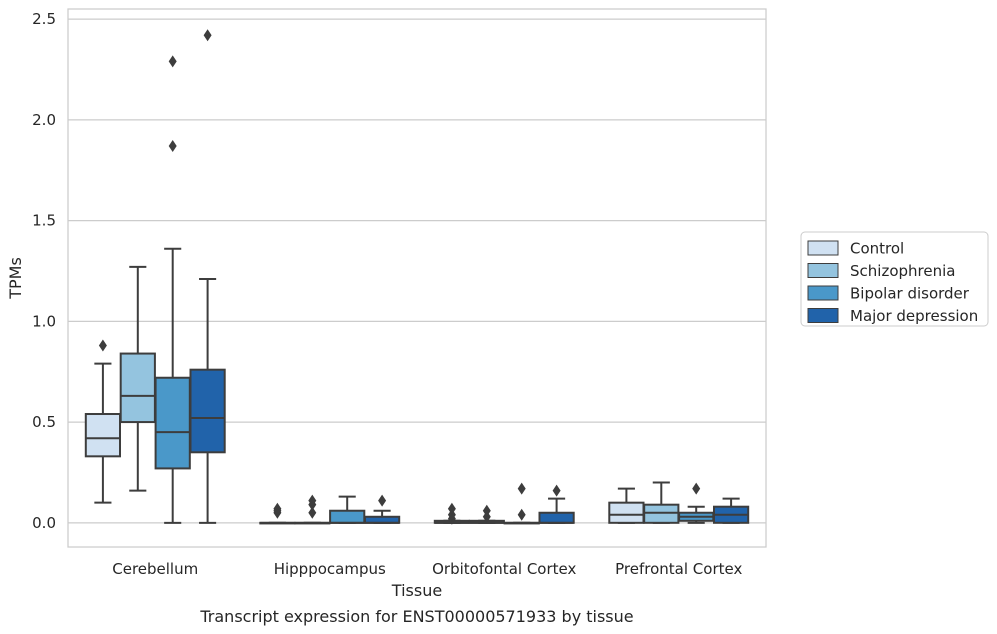 Image resolution: width=997 pixels, height=634 pixels. Describe the element at coordinates (910, 294) in the screenshot. I see `legend-label: Bipolar disorder` at that location.